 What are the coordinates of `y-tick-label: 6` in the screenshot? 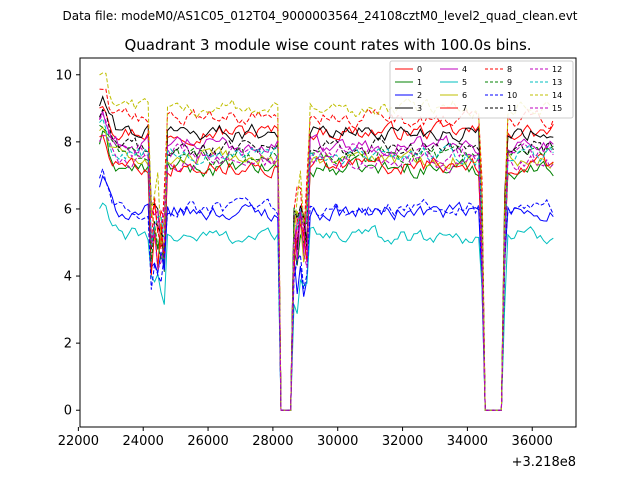 It's located at (68, 209).